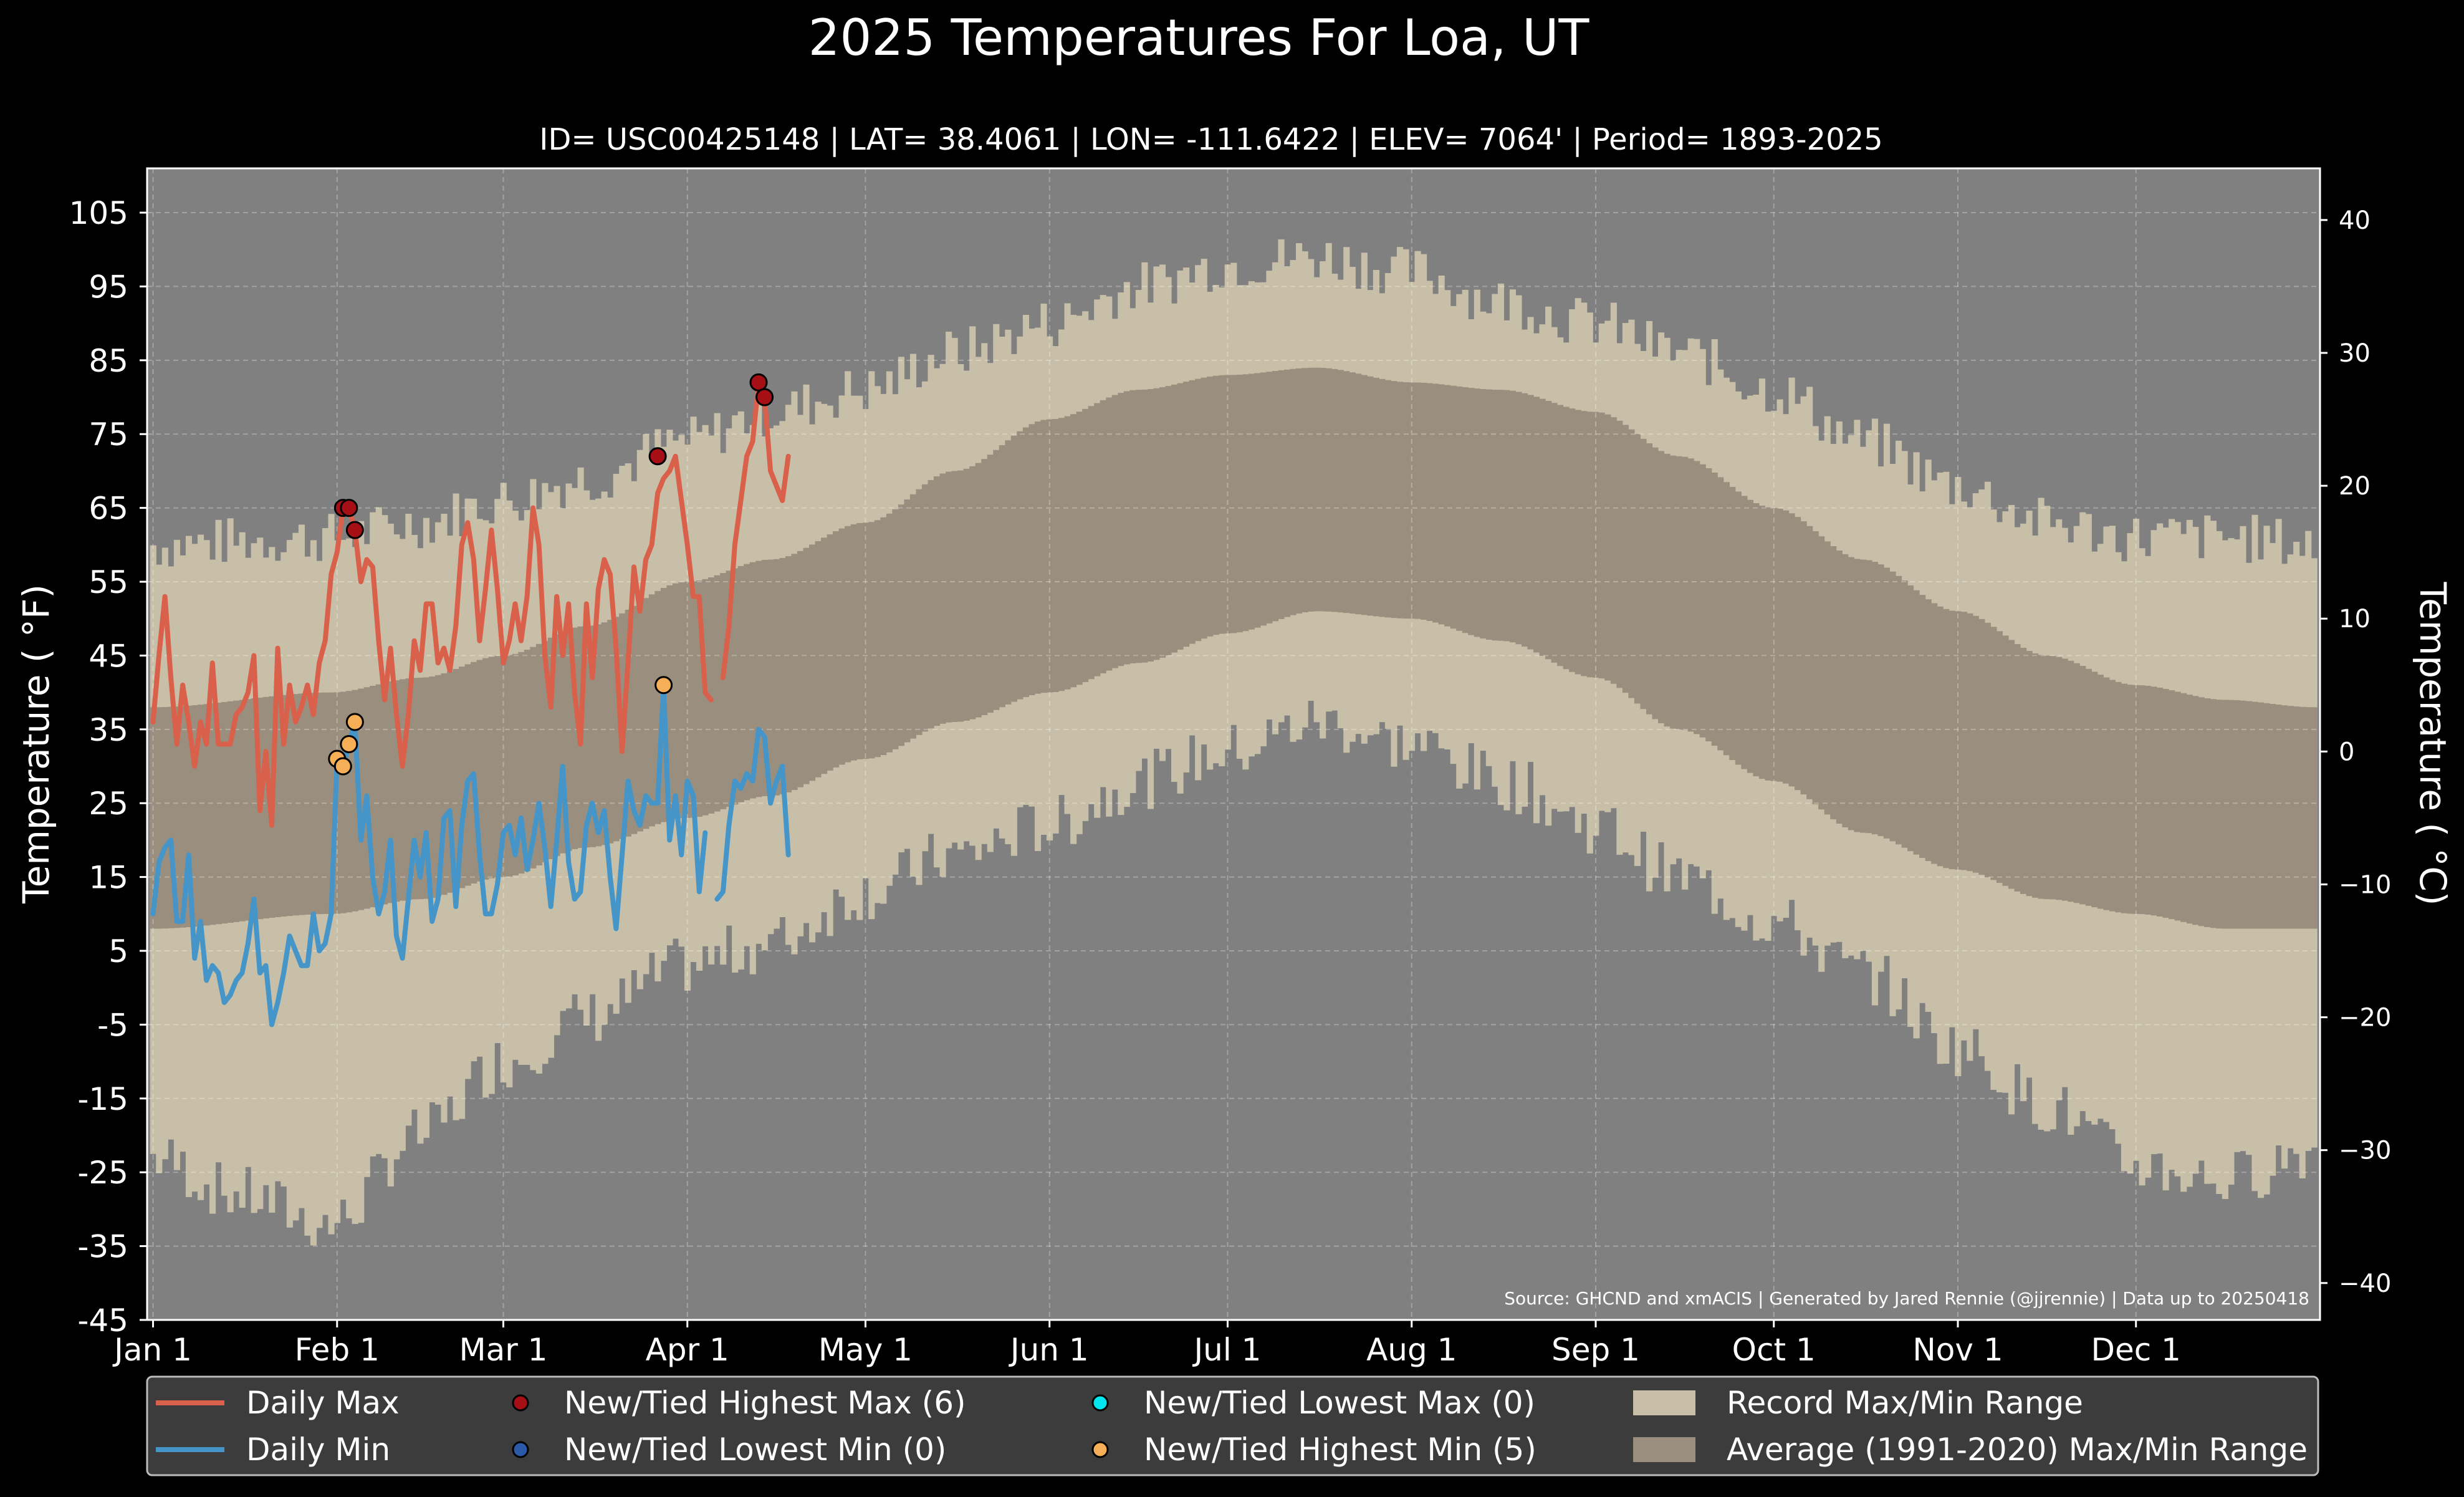  What do you see at coordinates (109, 582) in the screenshot?
I see `y-tick-label: 55` at bounding box center [109, 582].